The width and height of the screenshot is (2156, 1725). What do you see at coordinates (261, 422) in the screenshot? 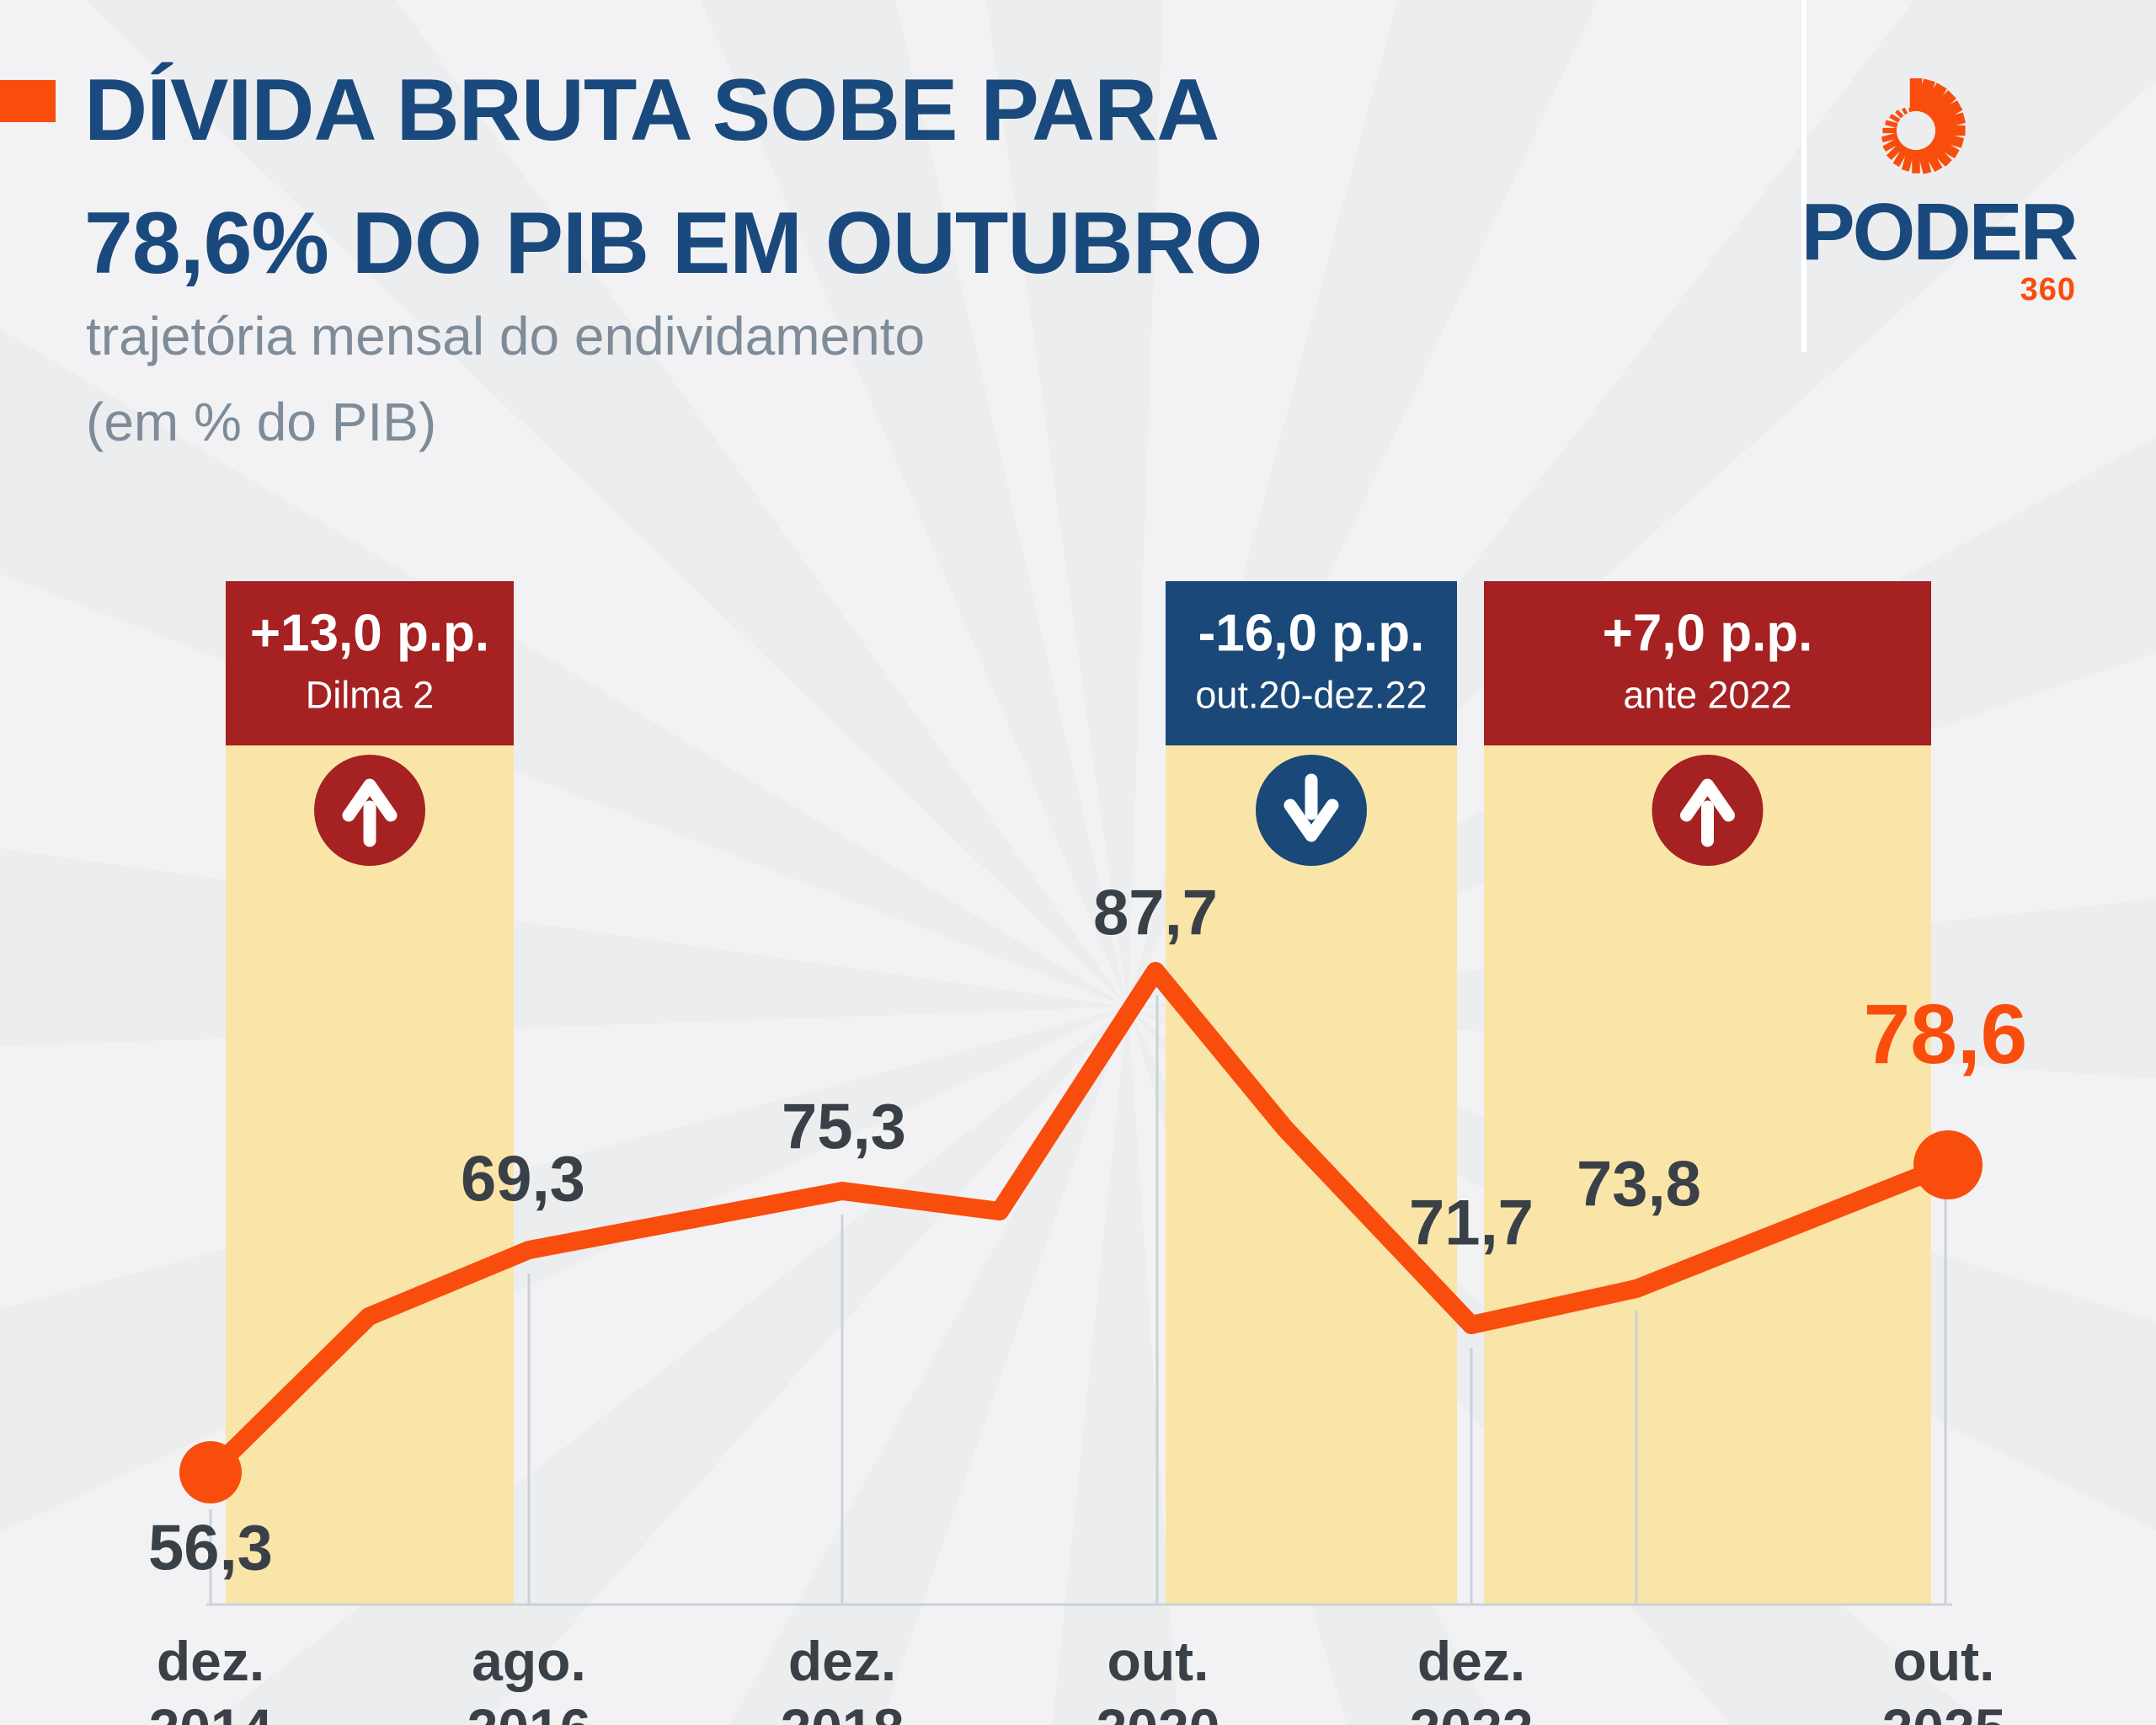
I see `page-subtitle-line2: (em % do PIB)` at bounding box center [261, 422].